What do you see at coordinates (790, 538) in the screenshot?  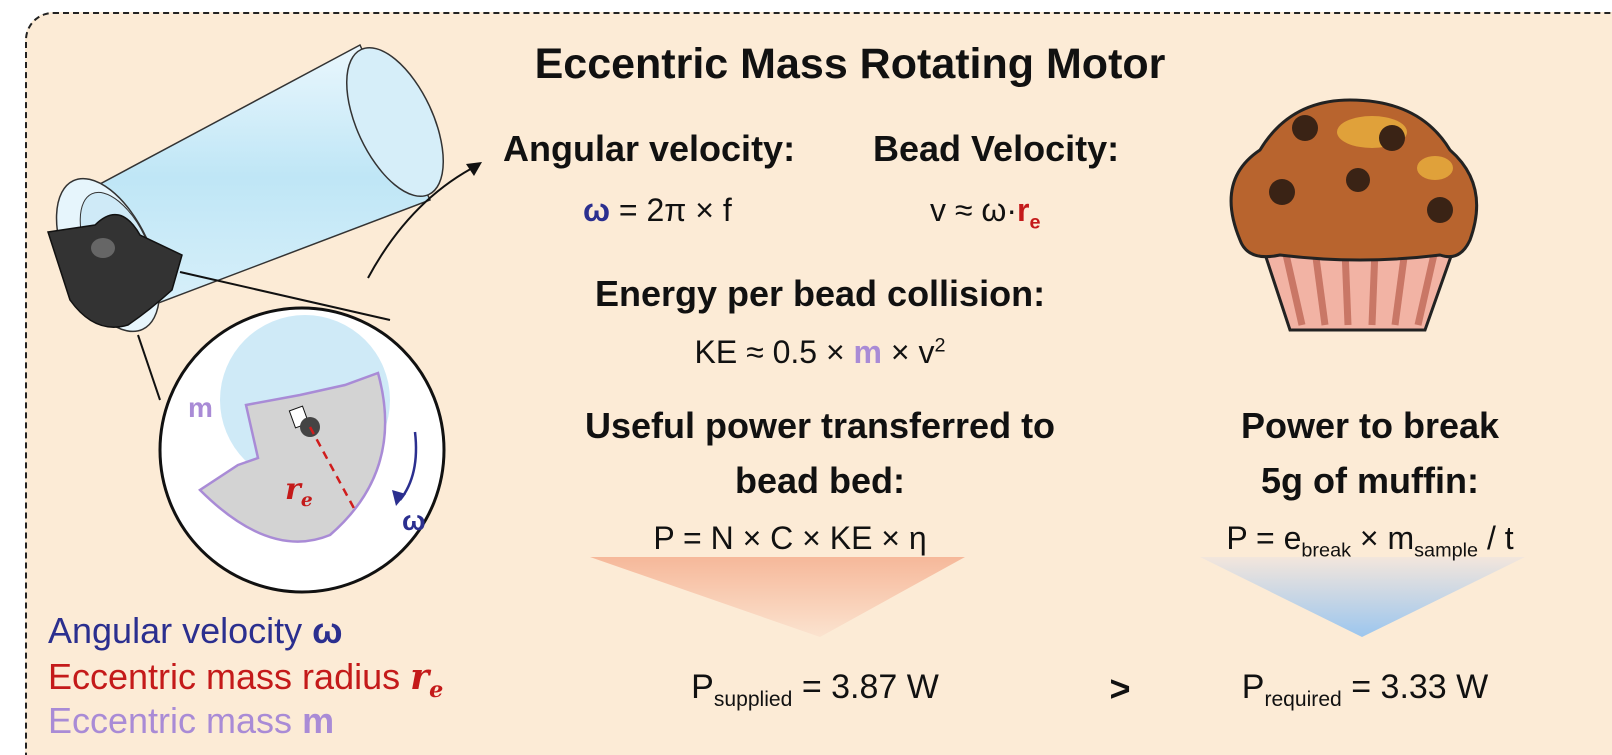 I see `formula: P = N × C × KE × η` at bounding box center [790, 538].